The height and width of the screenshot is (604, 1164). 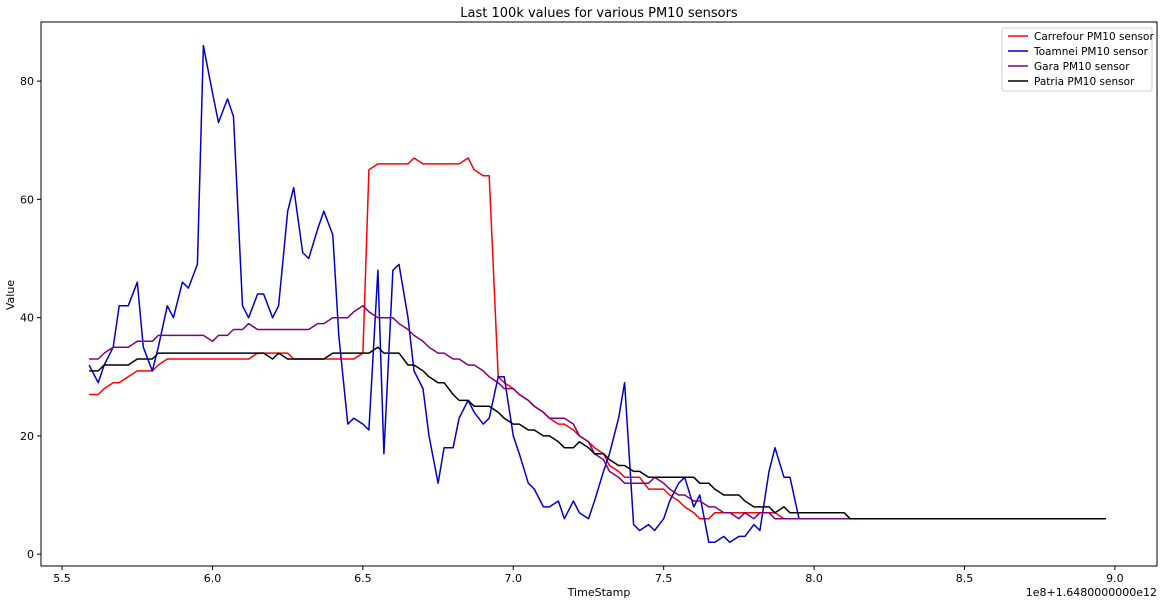 I want to click on y-tick-label: 40, so click(x=27, y=318).